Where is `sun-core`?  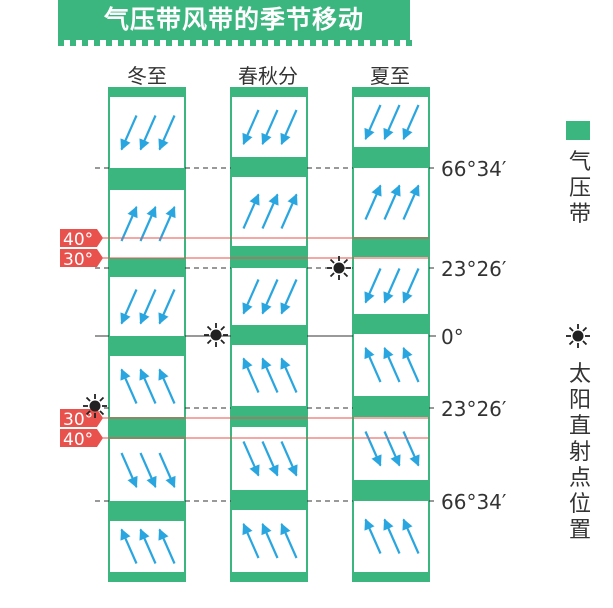 sun-core is located at coordinates (95, 406).